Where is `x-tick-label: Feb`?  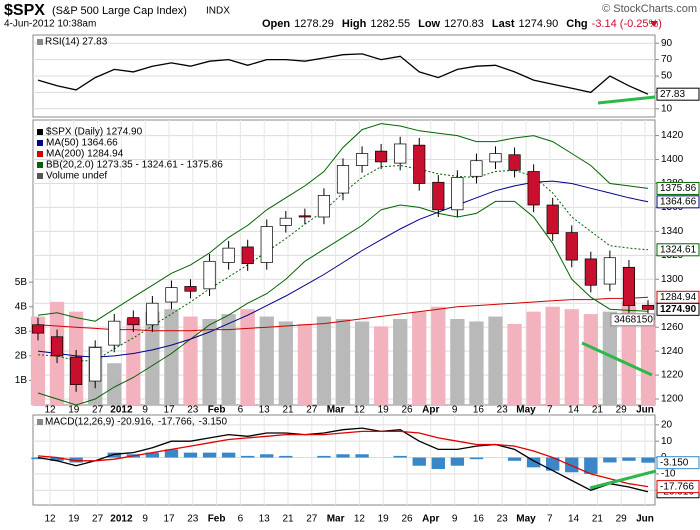
x-tick-label: Feb is located at coordinates (217, 410).